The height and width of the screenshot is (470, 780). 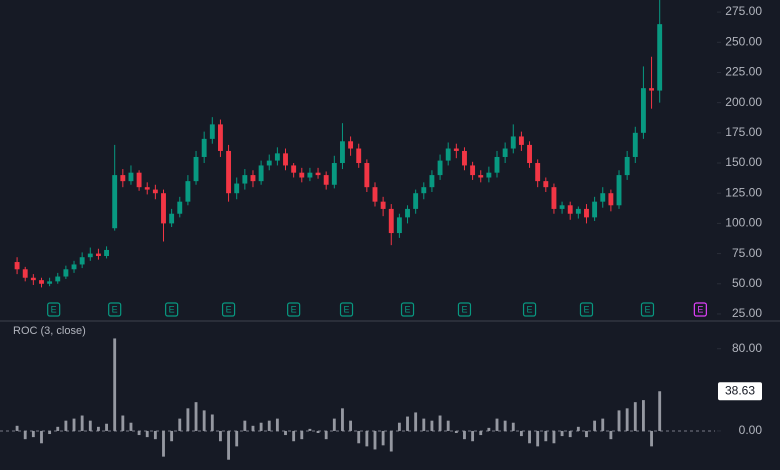 What do you see at coordinates (49, 331) in the screenshot?
I see `indicator-title: ROC (3, close)` at bounding box center [49, 331].